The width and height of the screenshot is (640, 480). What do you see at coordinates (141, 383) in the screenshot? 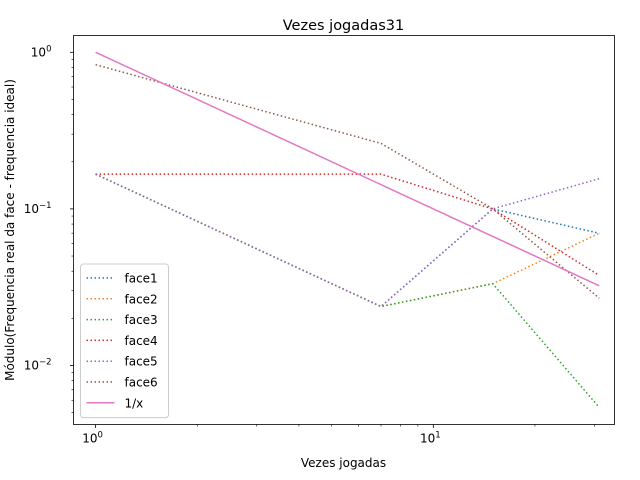
I see `legend-label: face6` at bounding box center [141, 383].